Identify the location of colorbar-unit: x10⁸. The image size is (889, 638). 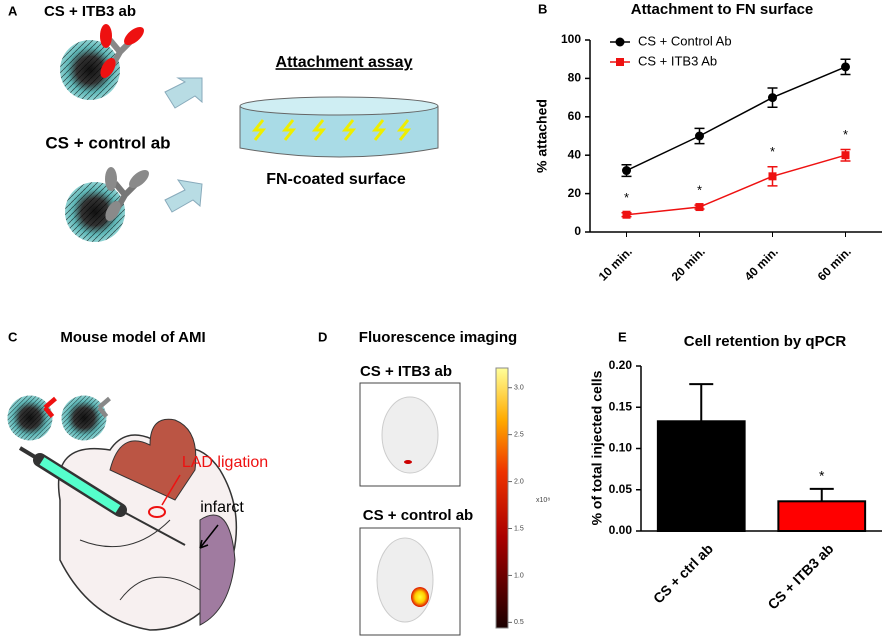
(543, 500).